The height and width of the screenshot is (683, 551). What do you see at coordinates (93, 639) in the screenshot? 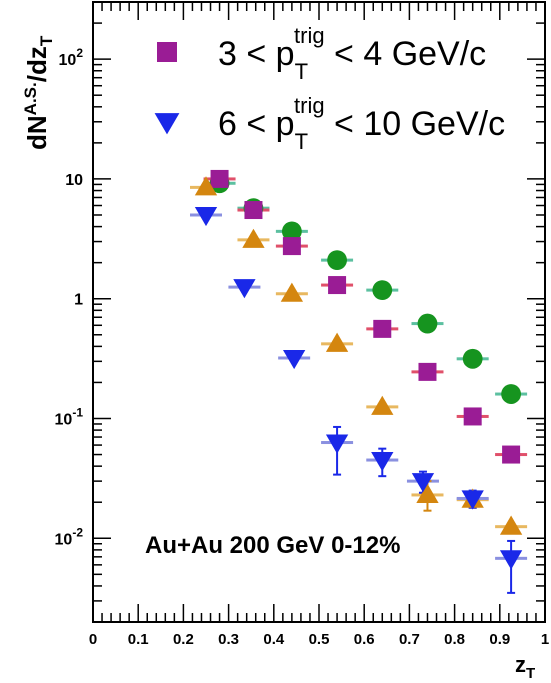
I see `x-tick-label: 0` at bounding box center [93, 639].